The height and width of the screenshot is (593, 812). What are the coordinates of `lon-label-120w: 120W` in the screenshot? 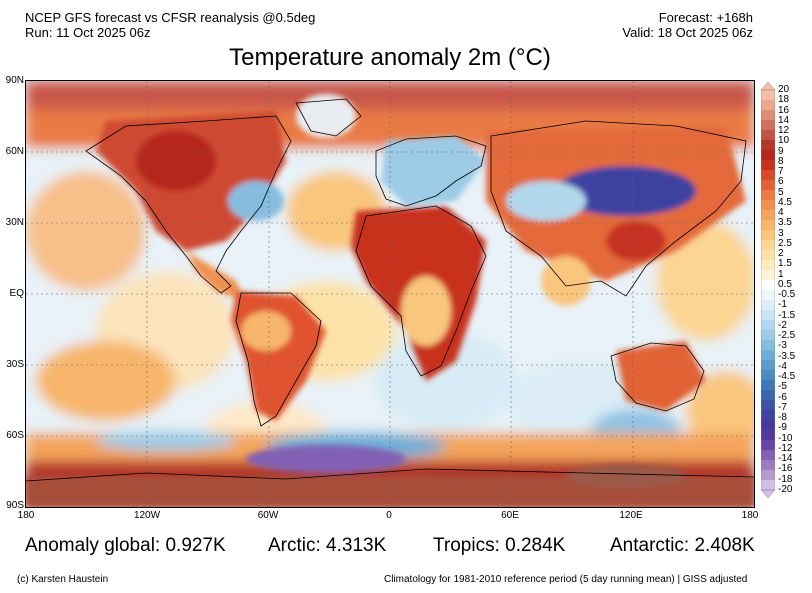 It's located at (147, 515).